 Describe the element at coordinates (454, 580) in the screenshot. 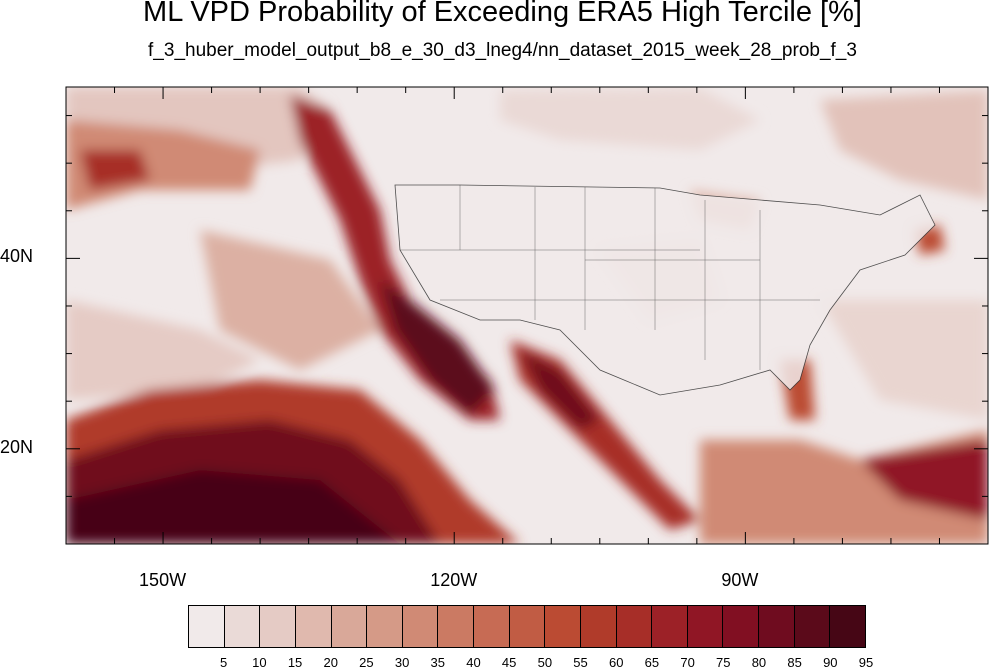

I see `lon-tick-label: 120W` at that location.